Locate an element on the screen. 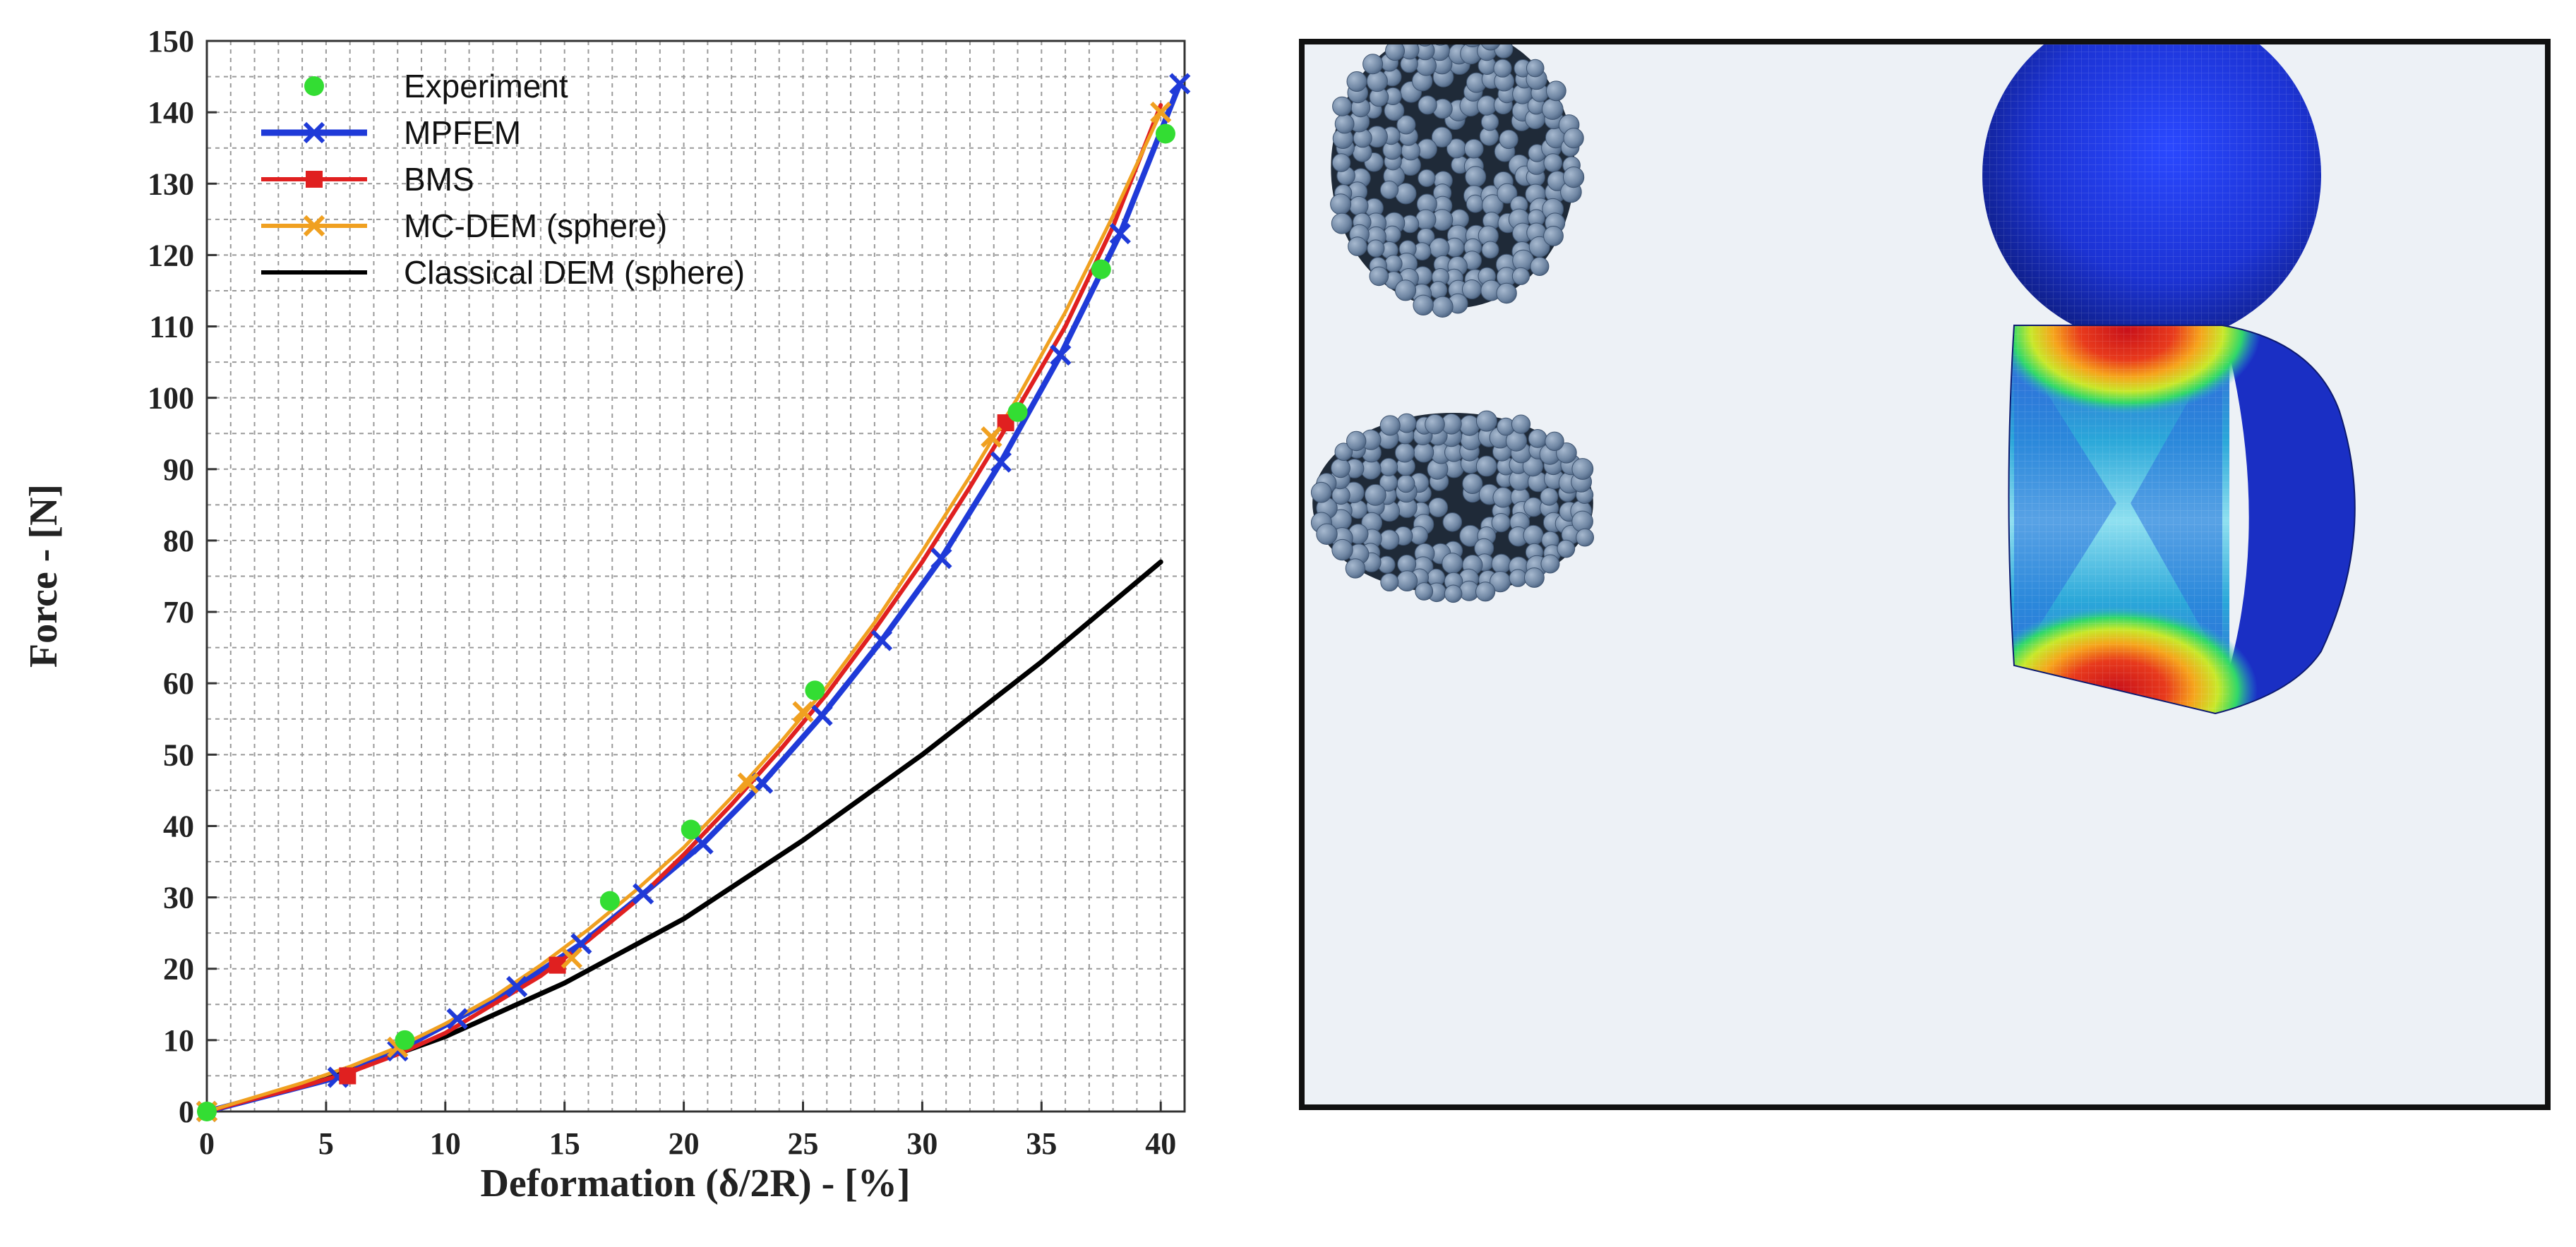 The width and height of the screenshot is (2576, 1247). legend-item-experiment: Experiment is located at coordinates (436, 86).